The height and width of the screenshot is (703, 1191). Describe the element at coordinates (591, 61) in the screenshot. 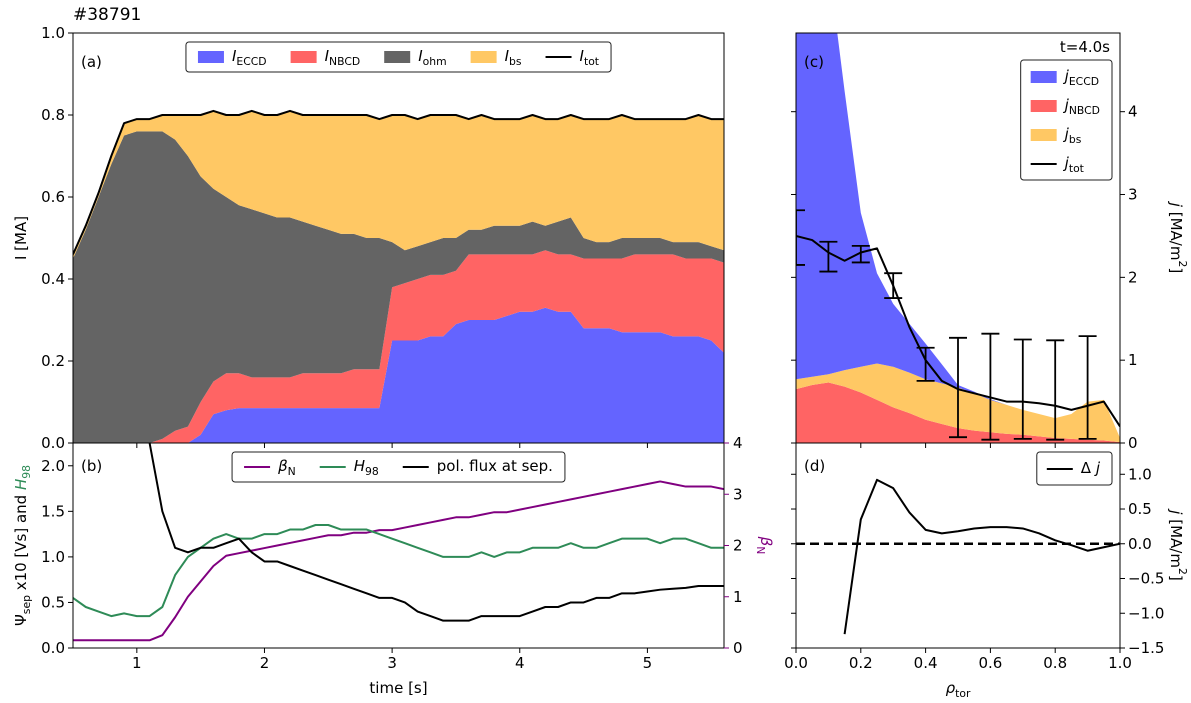

I see `text-part: tot` at that location.